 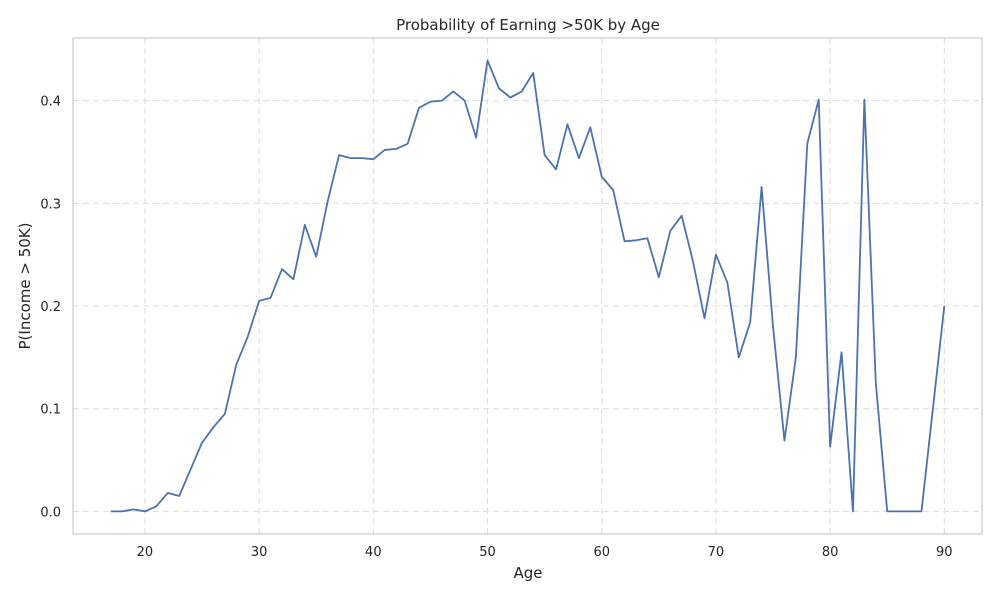 What do you see at coordinates (601, 552) in the screenshot?
I see `x-tick-label: 60` at bounding box center [601, 552].